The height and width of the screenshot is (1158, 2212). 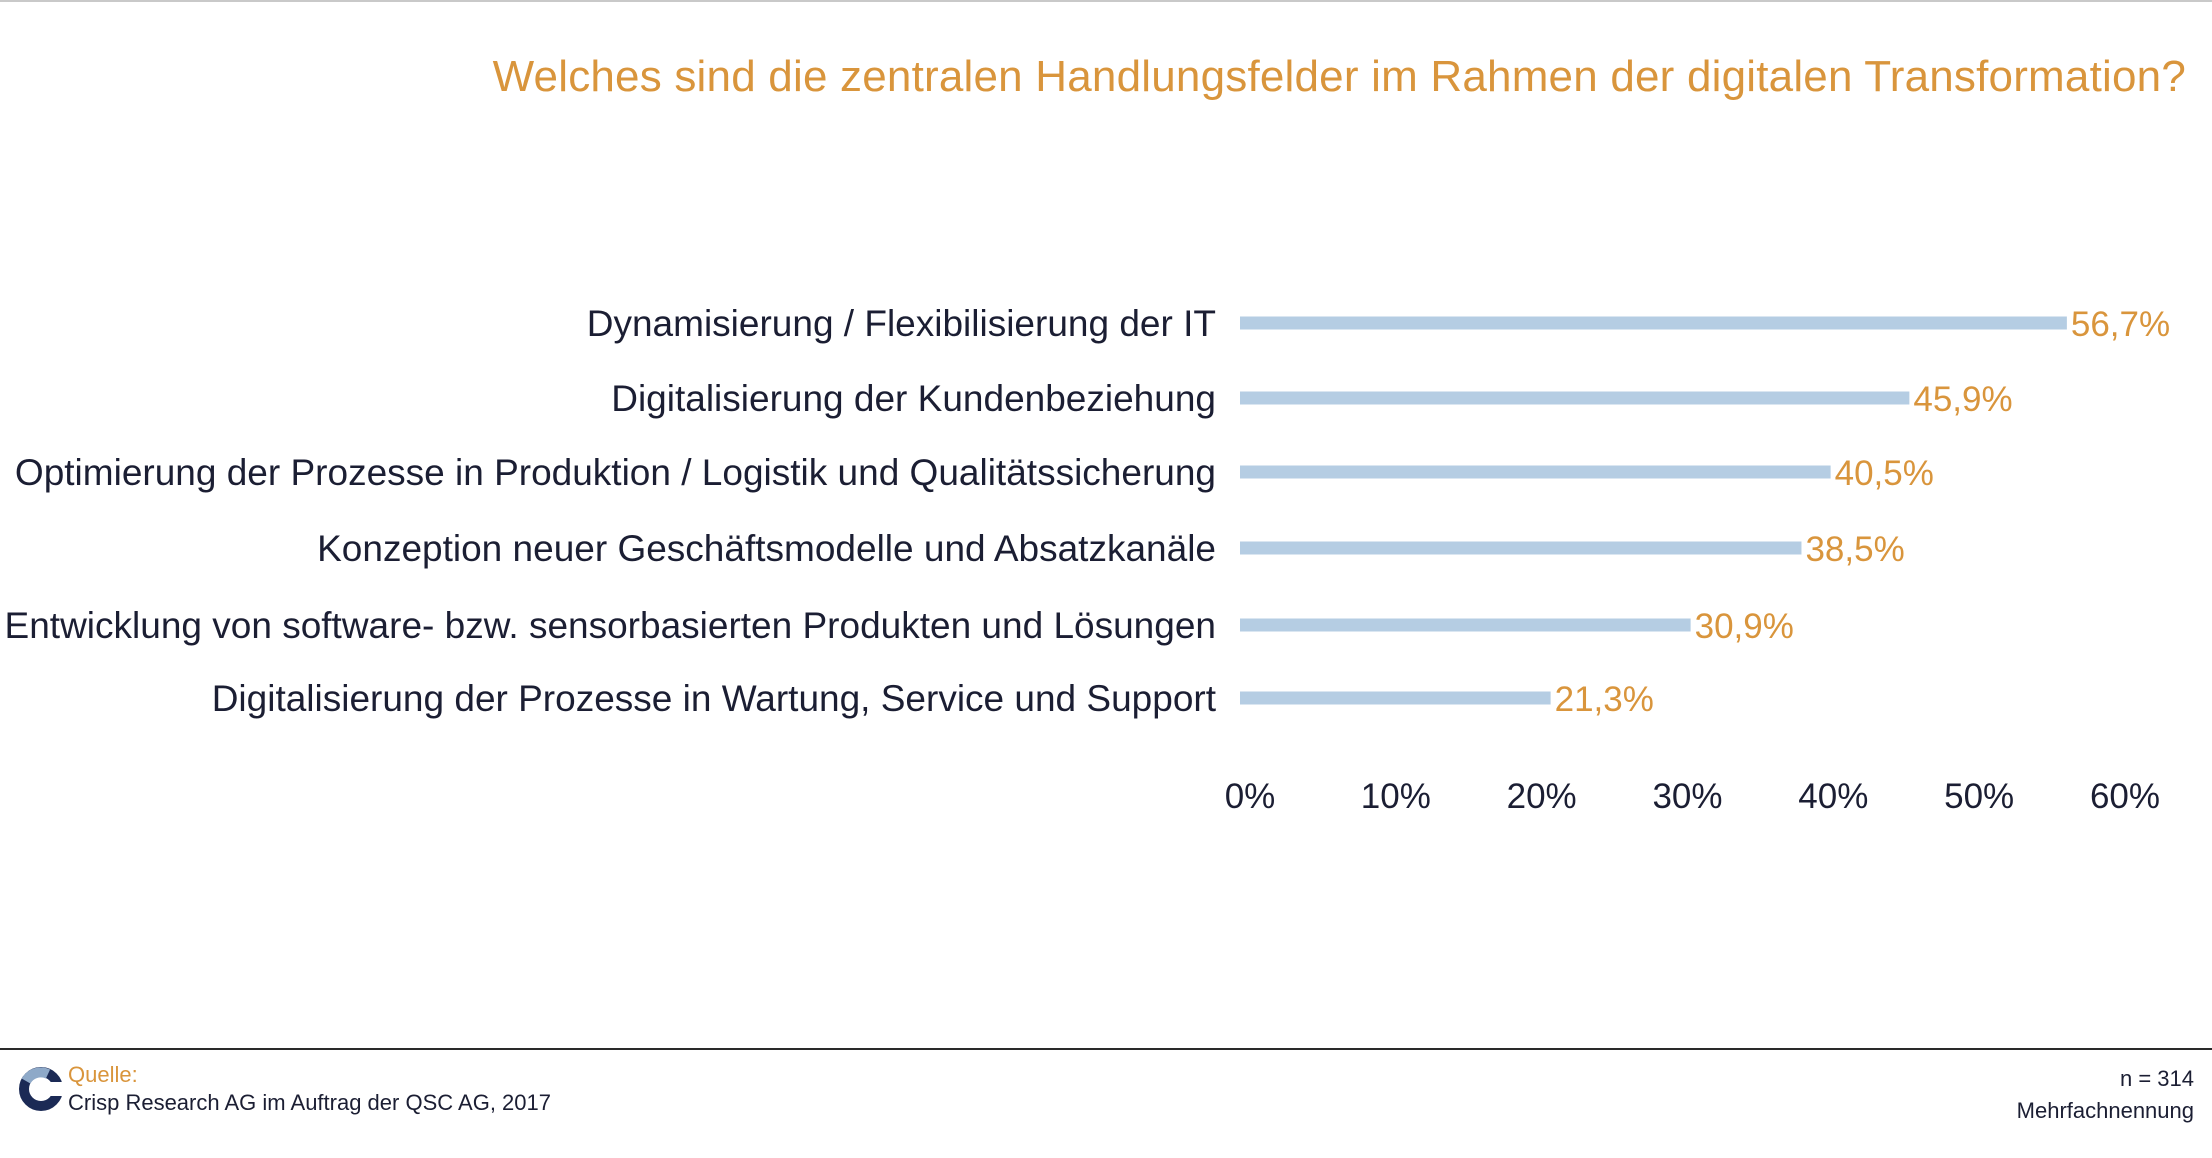 What do you see at coordinates (1106, 1) in the screenshot?
I see `top-rule` at bounding box center [1106, 1].